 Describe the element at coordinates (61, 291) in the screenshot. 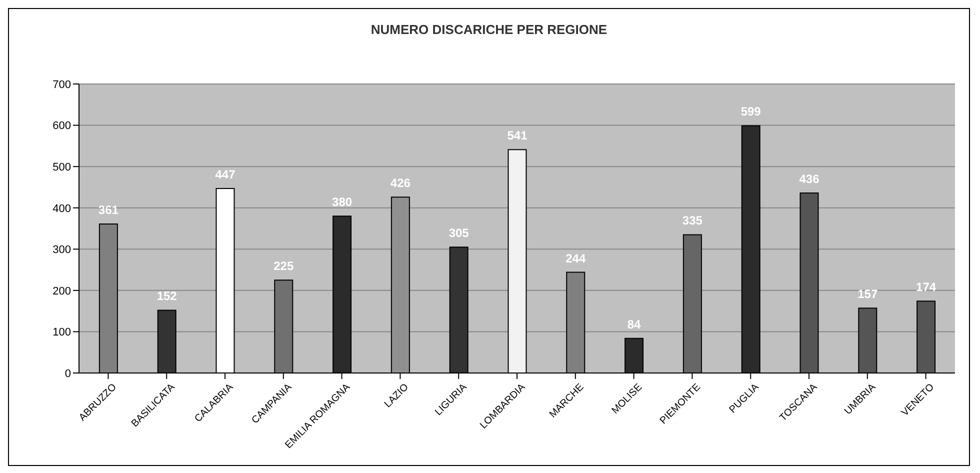

I see `y-tick-label: 200` at that location.